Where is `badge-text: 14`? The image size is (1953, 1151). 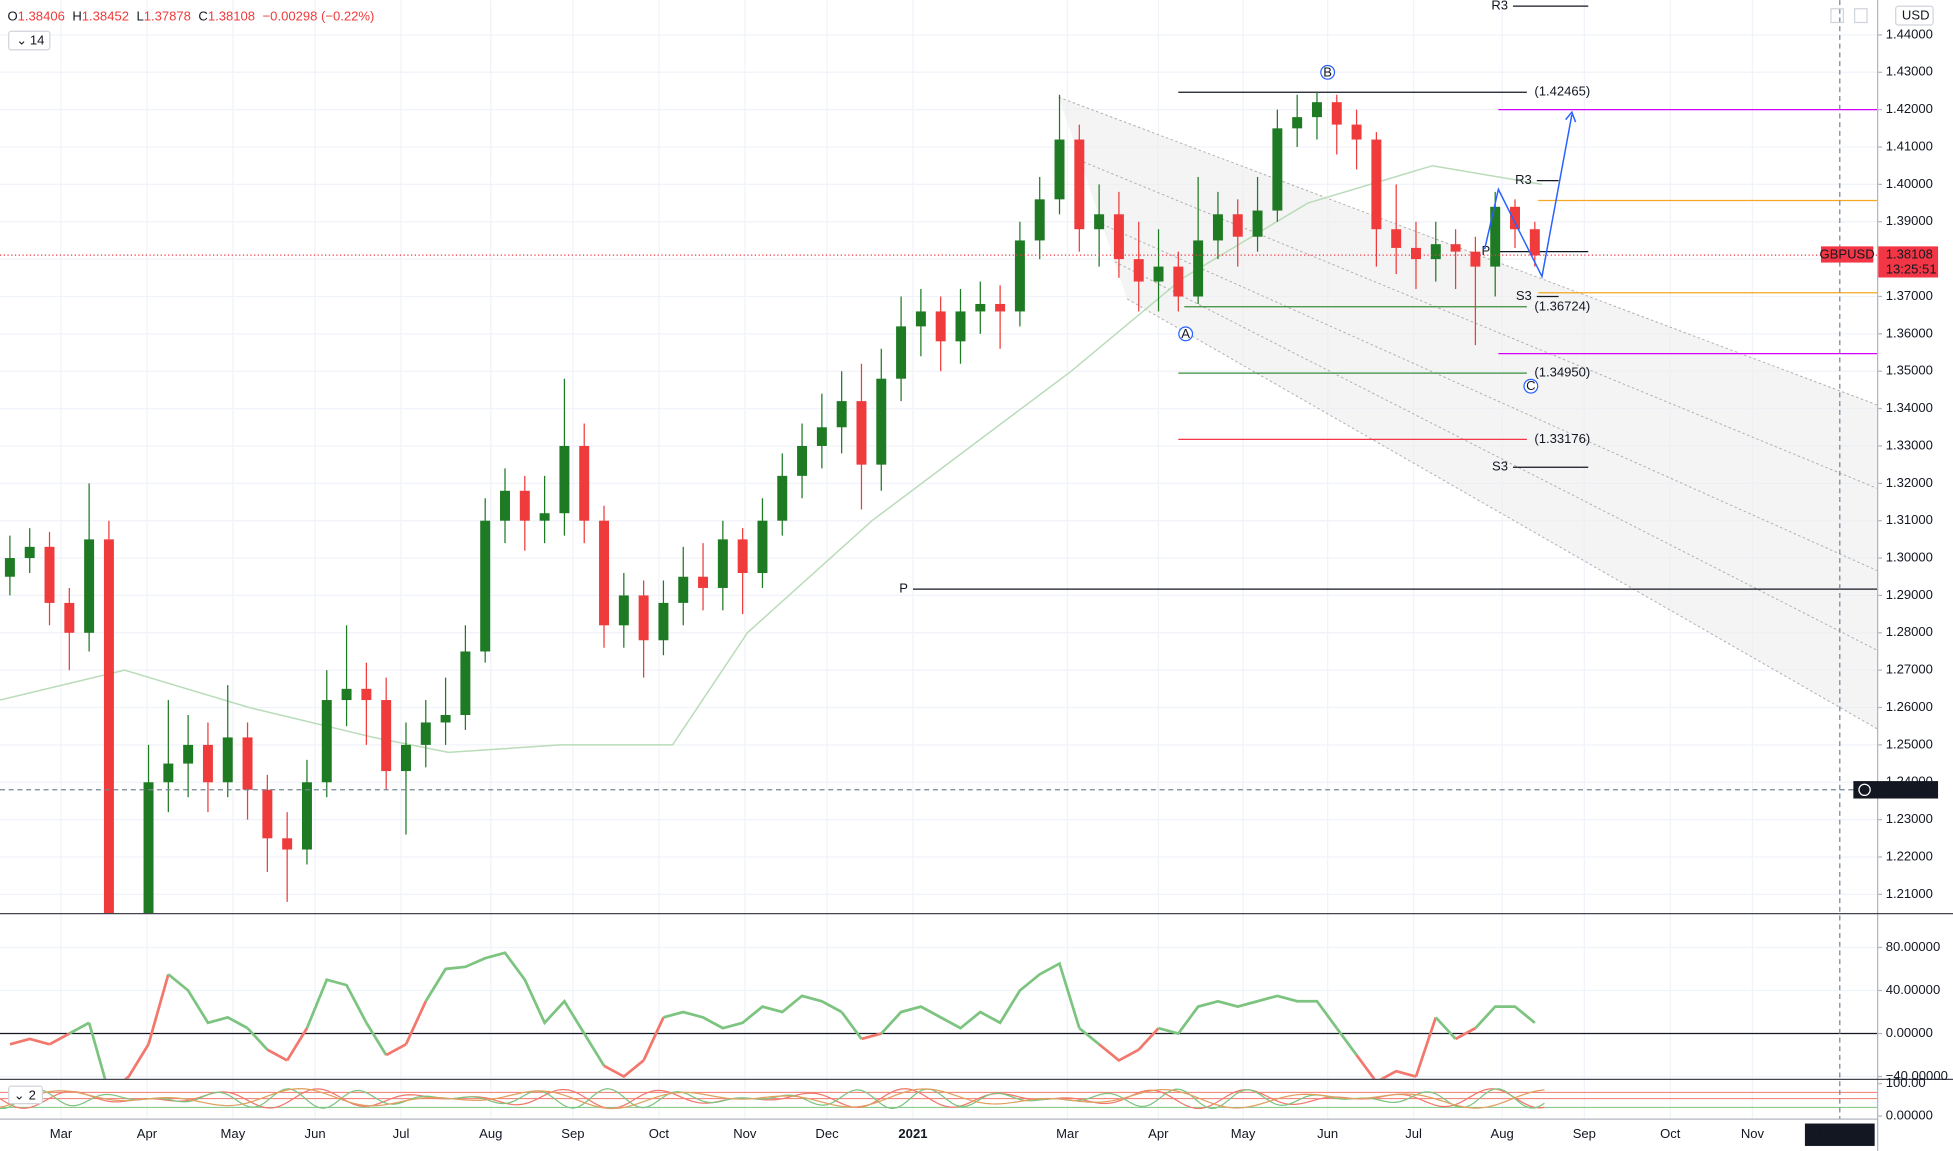 badge-text: 14 is located at coordinates (37, 40).